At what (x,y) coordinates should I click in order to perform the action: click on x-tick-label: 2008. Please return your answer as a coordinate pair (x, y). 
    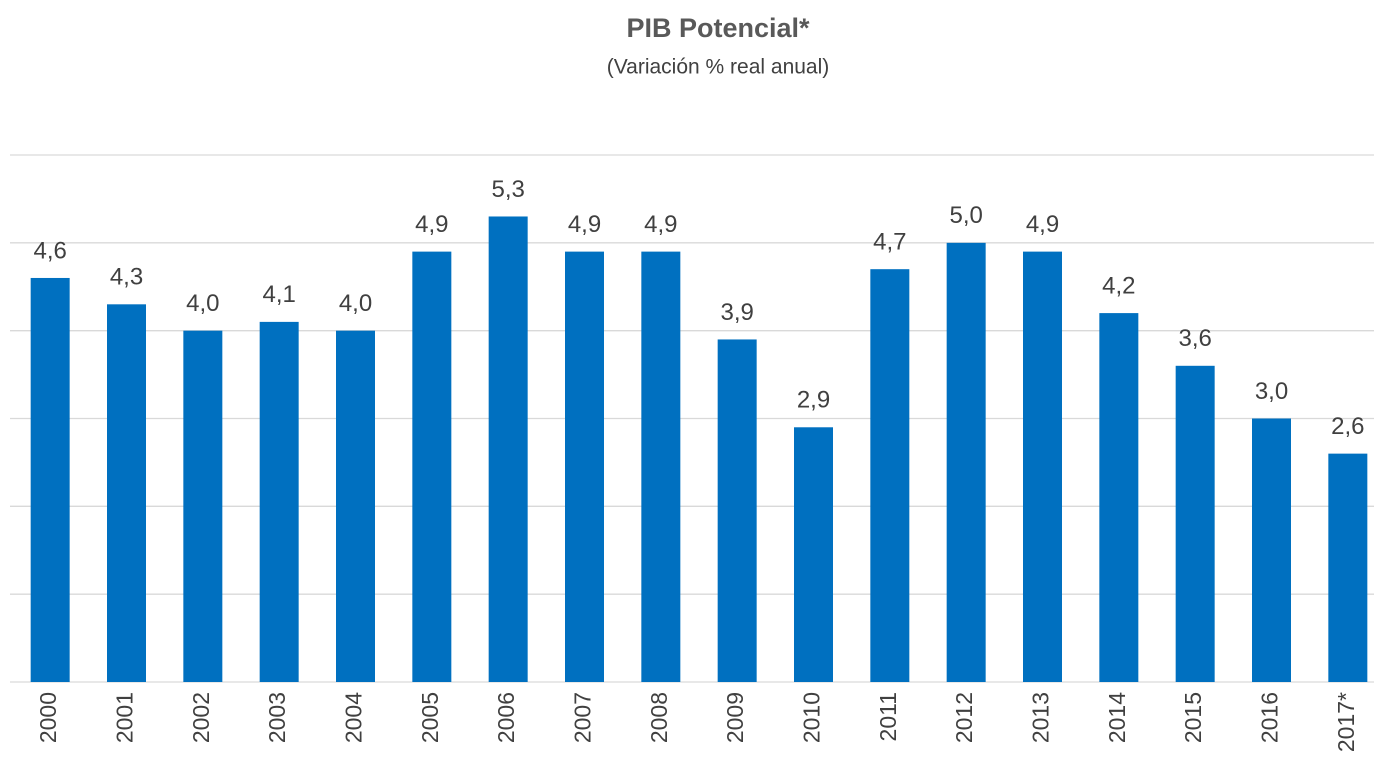
    Looking at the image, I should click on (659, 717).